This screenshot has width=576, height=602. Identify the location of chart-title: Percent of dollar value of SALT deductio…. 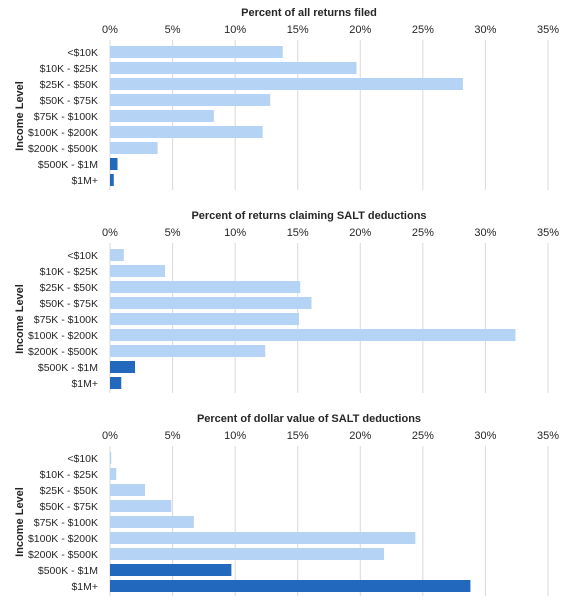
(309, 419).